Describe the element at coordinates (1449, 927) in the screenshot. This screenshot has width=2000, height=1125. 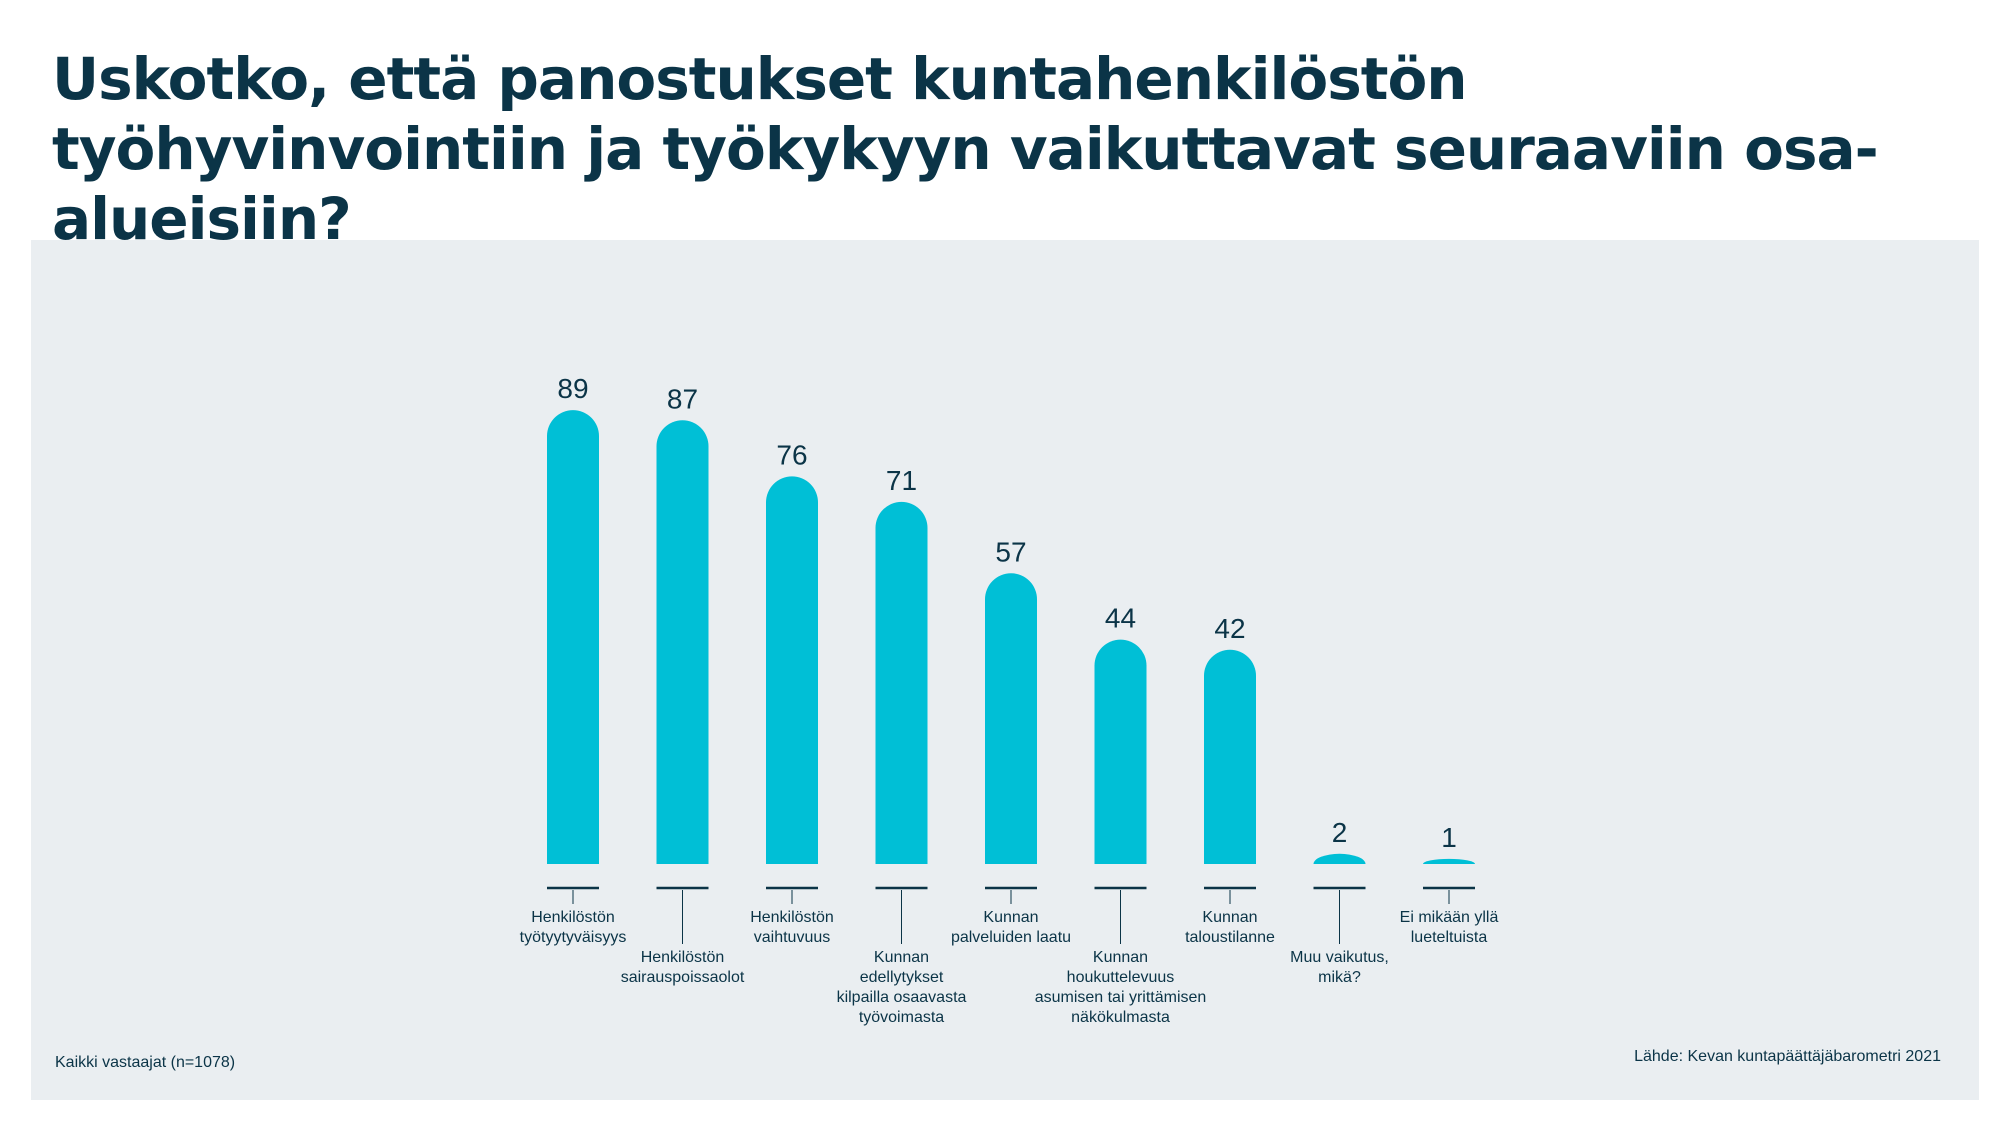
I see `category-label-9: Ei mikään yllä lueteltuista` at that location.